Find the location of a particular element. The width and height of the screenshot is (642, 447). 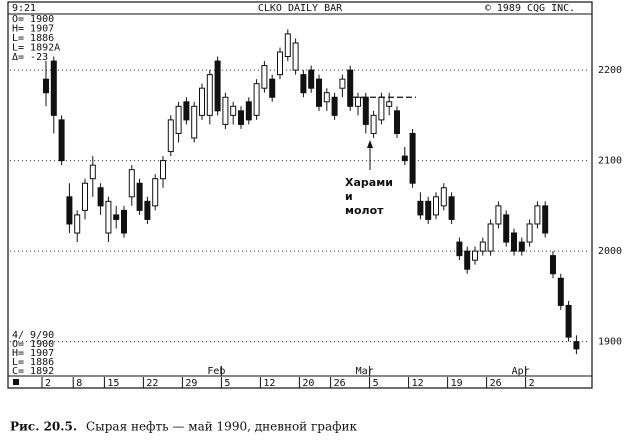

annotation: Харами is located at coordinates (369, 182).